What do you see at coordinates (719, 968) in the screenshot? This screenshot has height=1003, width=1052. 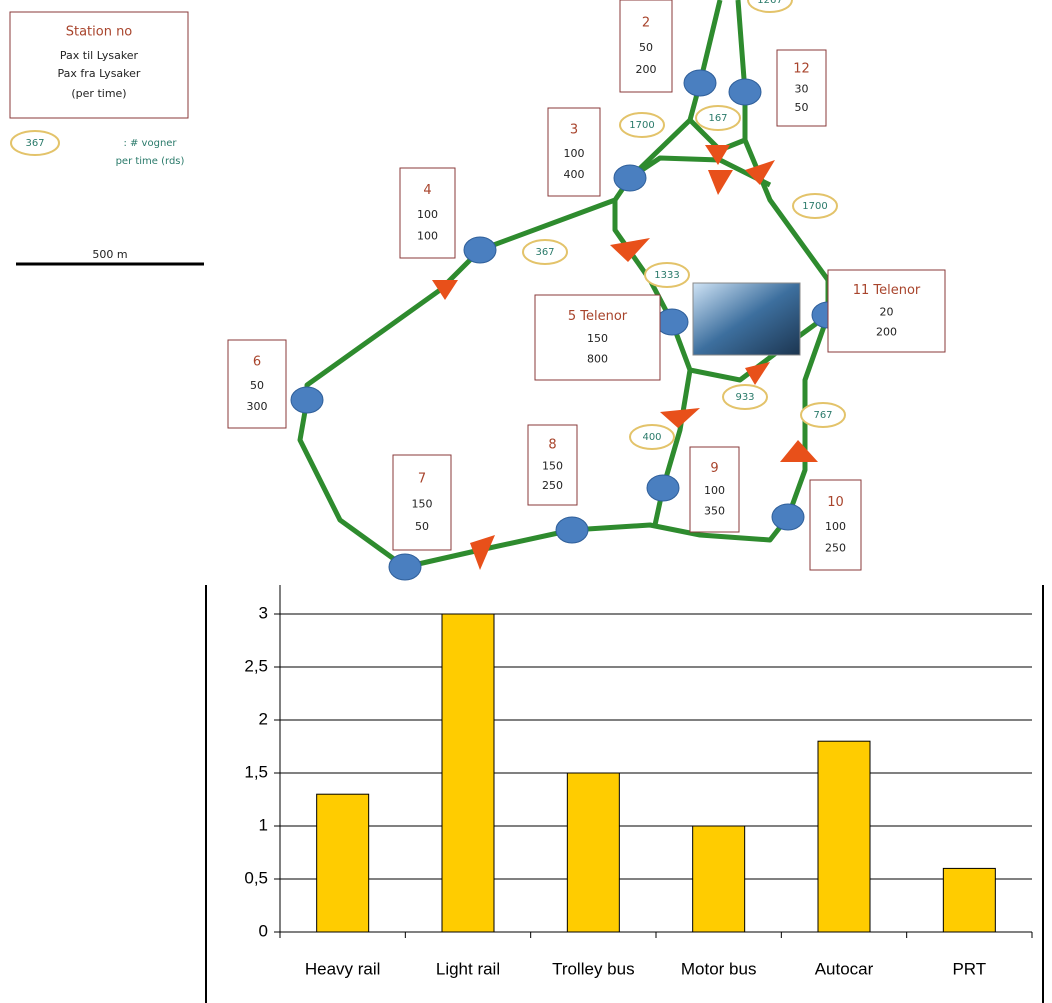 I see `x-tick-label: Motor bus` at bounding box center [719, 968].